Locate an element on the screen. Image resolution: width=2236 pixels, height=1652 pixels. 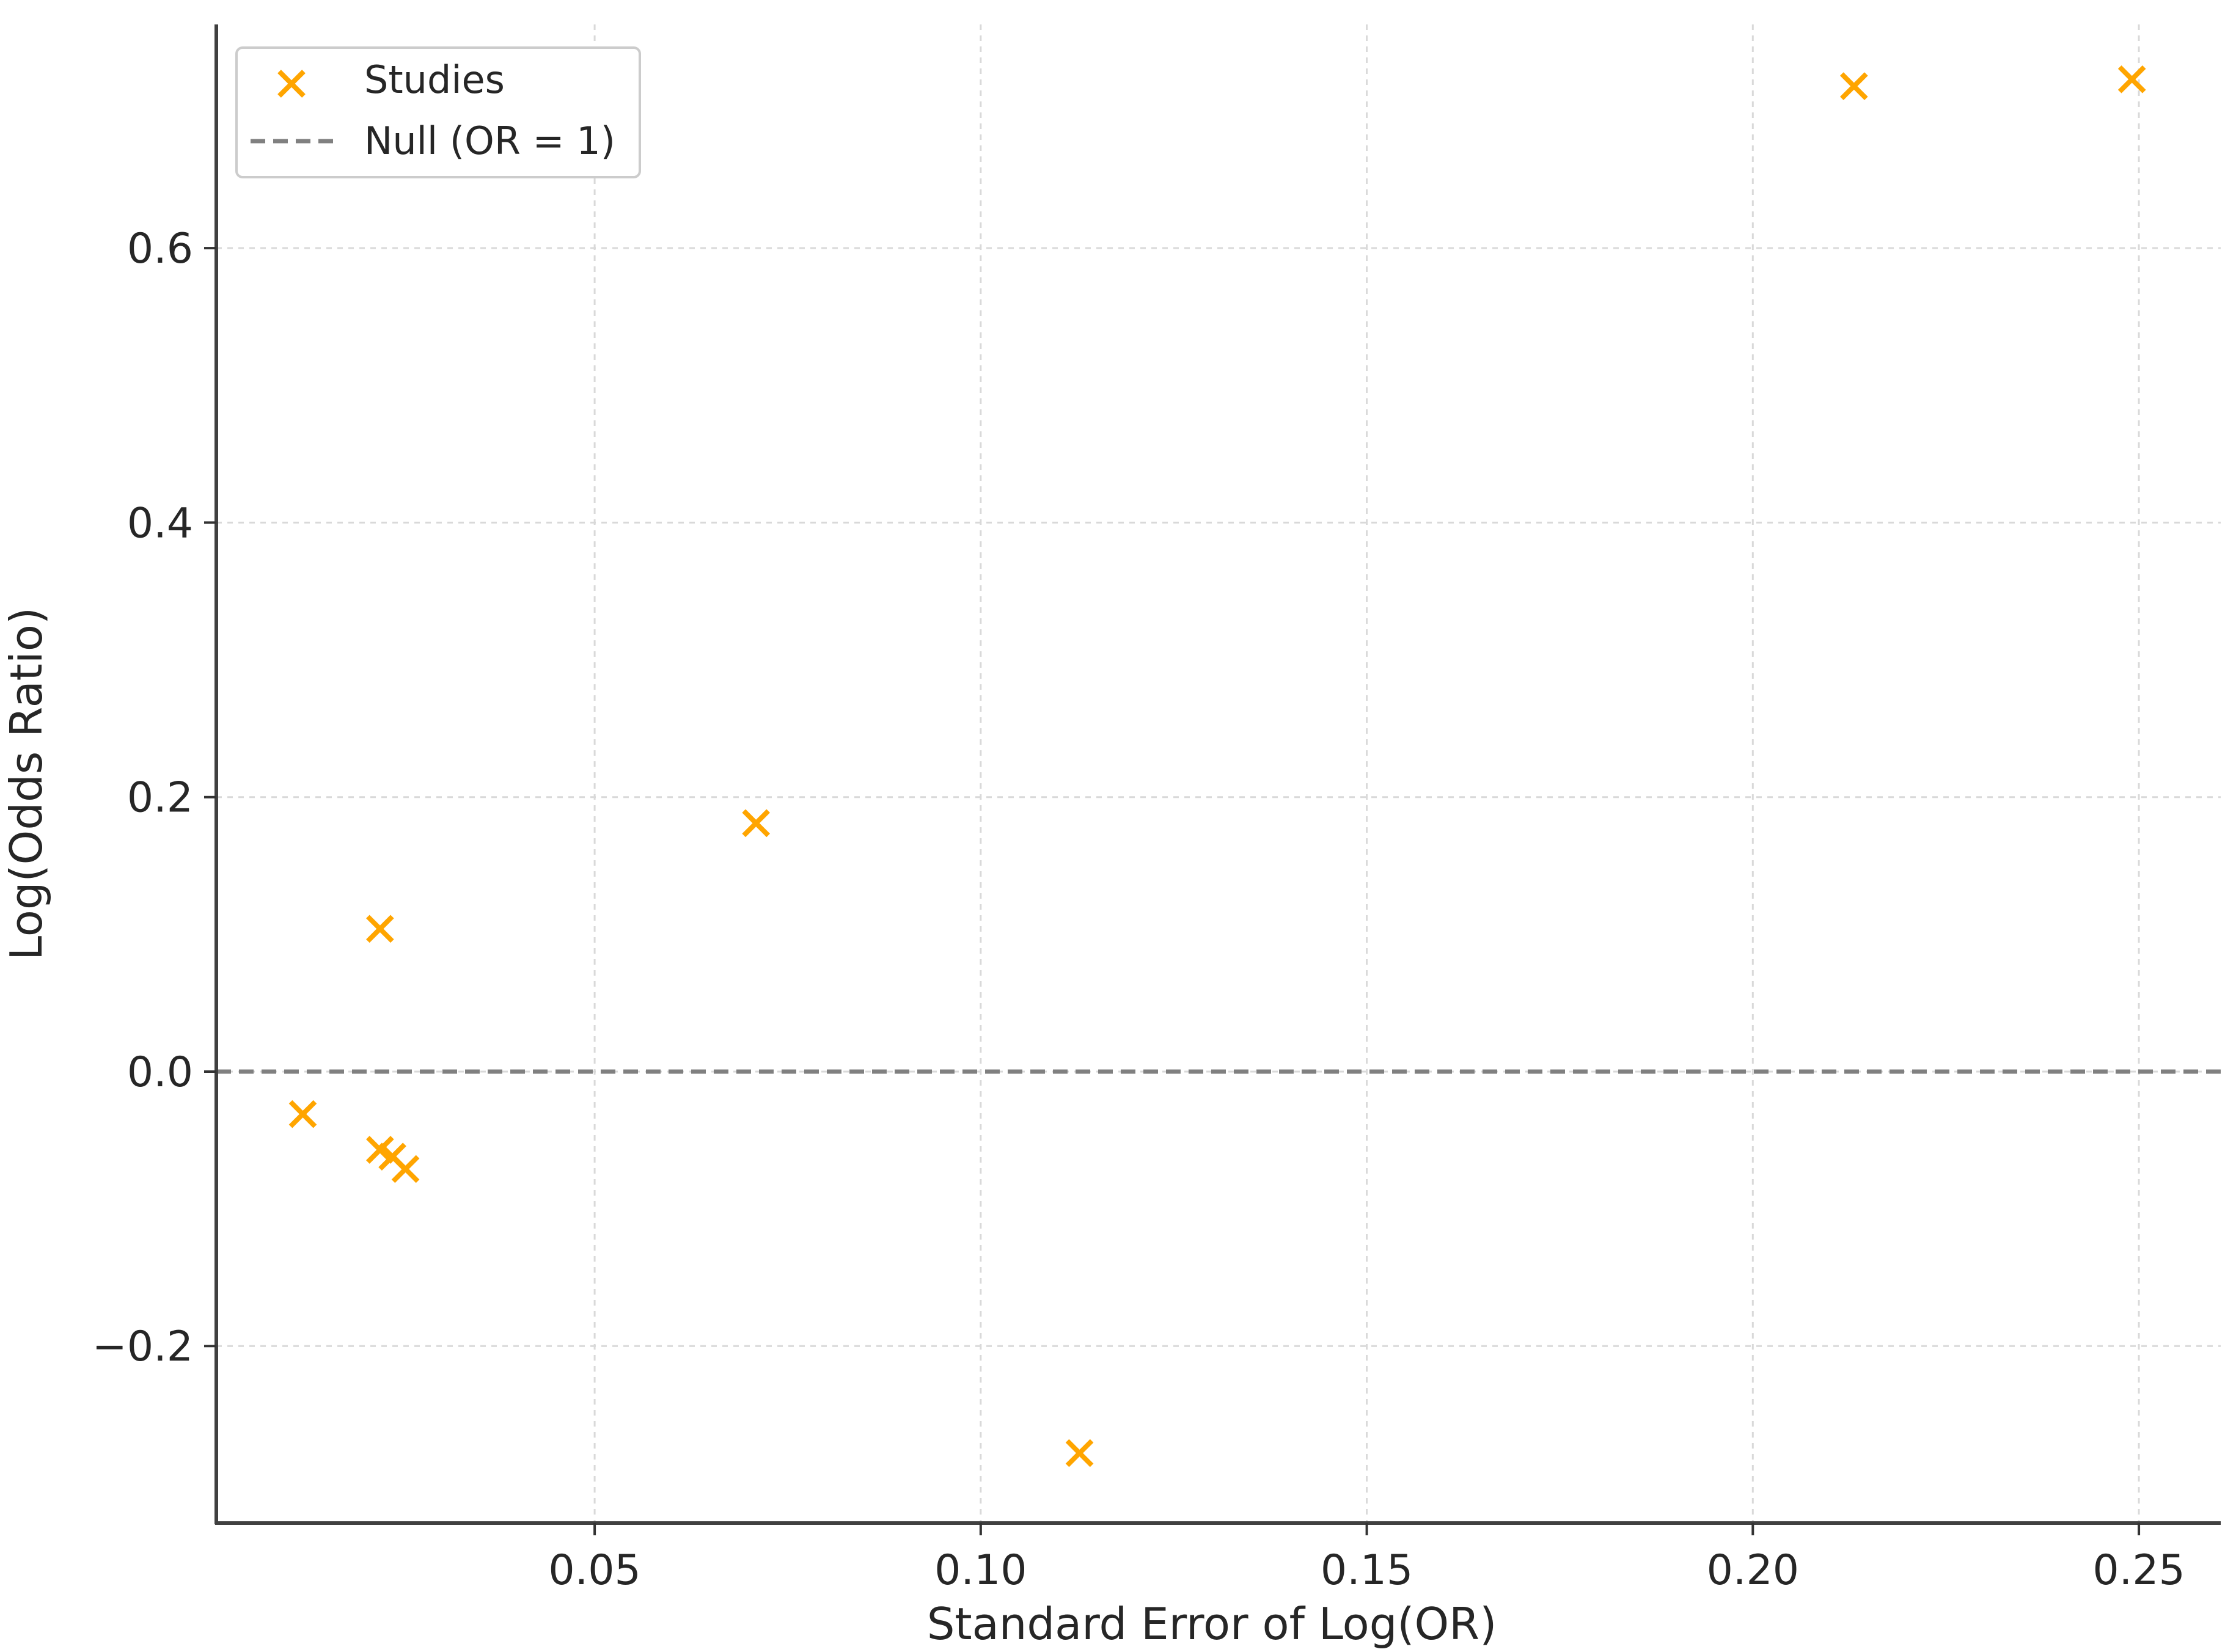
x-axis-label: Standard Error of Log(OR) is located at coordinates (1212, 1624).